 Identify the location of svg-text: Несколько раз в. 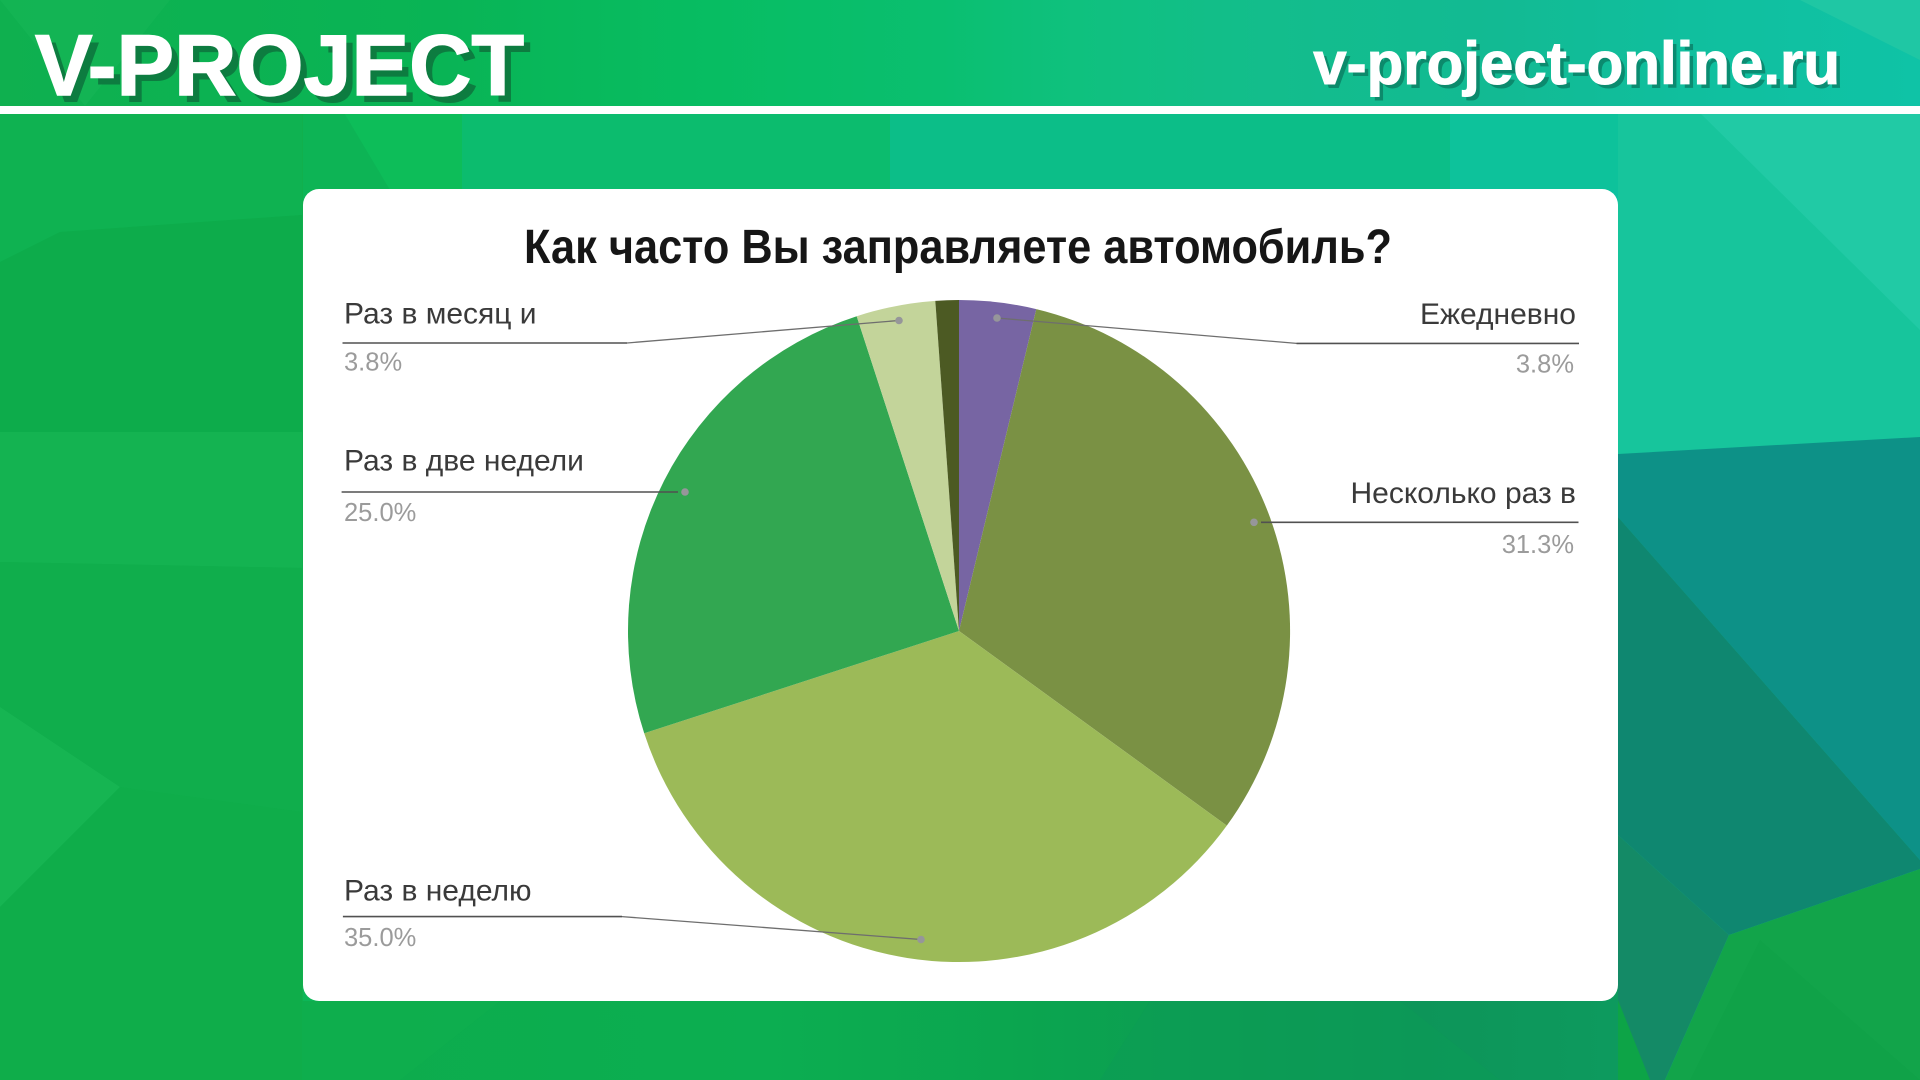
(1463, 493).